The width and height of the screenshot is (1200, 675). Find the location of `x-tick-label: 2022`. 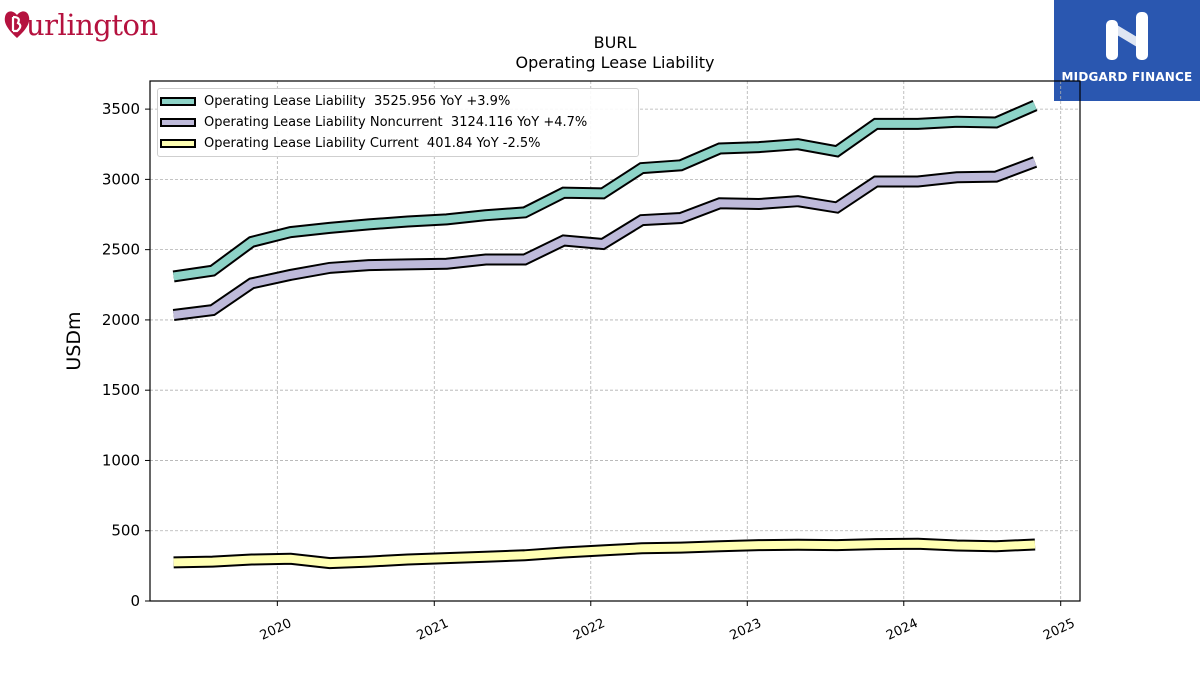

x-tick-label: 2022 is located at coordinates (589, 630).